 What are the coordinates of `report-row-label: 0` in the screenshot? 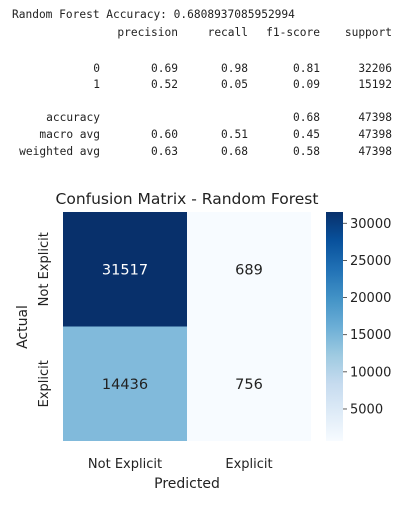 It's located at (96, 68).